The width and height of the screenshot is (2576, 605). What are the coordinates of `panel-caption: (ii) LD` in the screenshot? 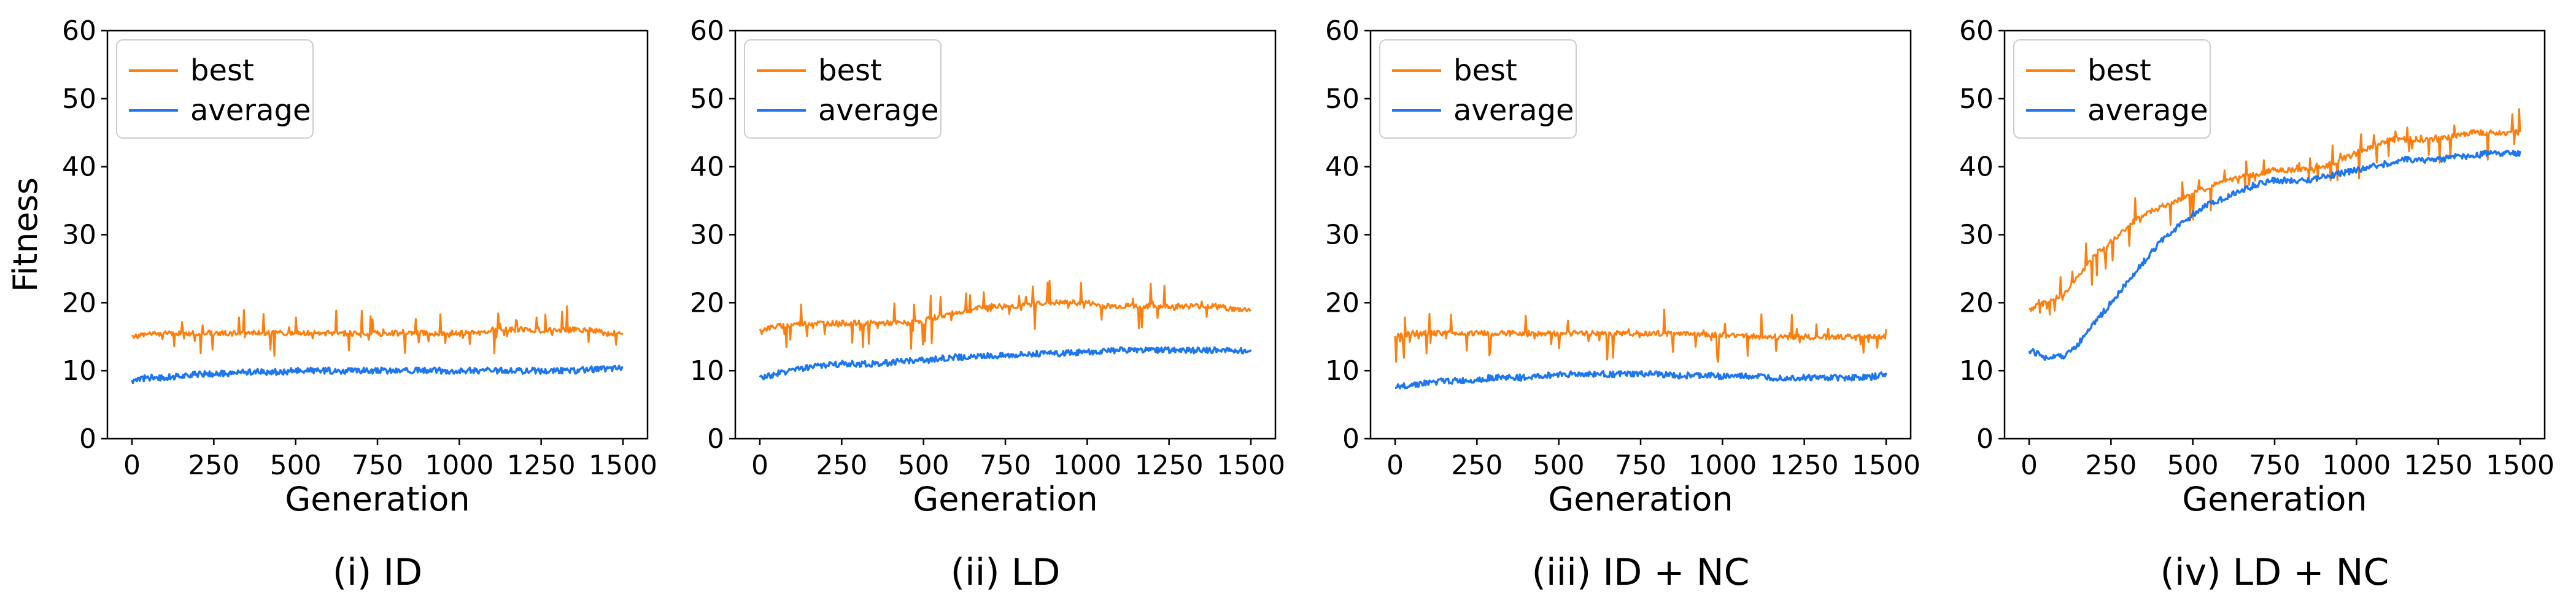 It's located at (1006, 572).